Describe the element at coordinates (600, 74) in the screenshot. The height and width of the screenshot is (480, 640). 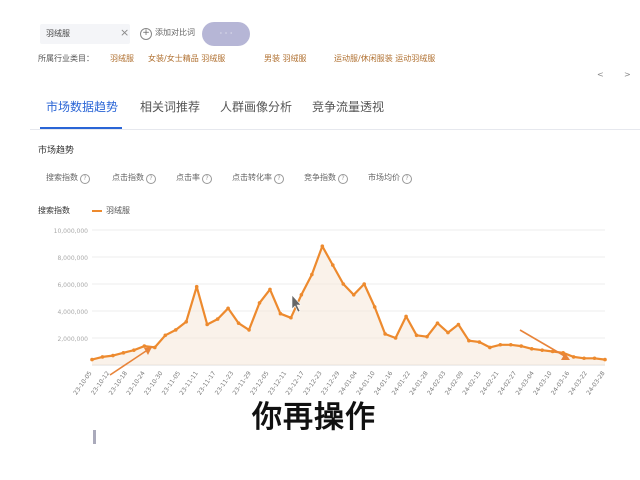
I see `prev-icon: <` at that location.